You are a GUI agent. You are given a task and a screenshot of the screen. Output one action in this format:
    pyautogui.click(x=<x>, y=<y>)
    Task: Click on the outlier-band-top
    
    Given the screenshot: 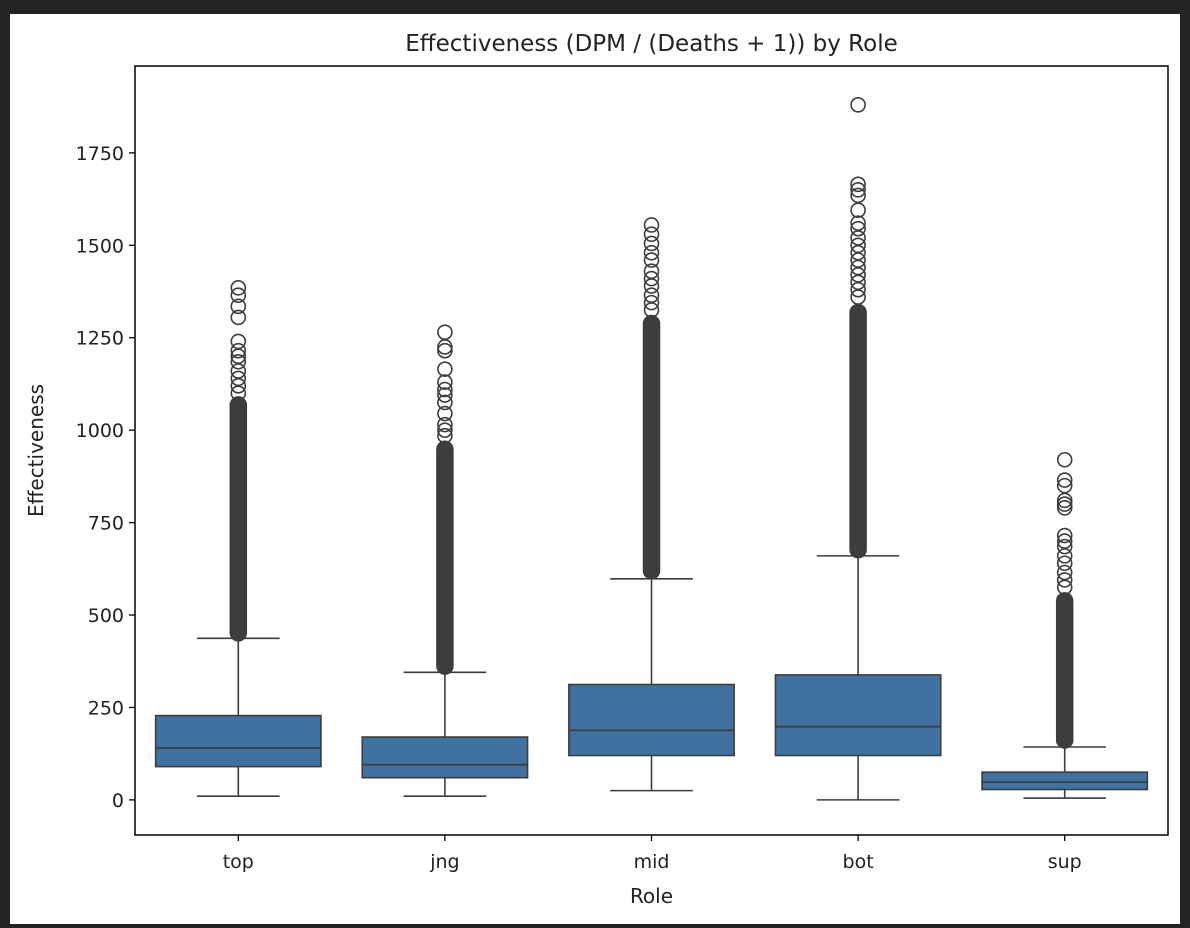 What is the action you would take?
    pyautogui.click(x=238, y=519)
    